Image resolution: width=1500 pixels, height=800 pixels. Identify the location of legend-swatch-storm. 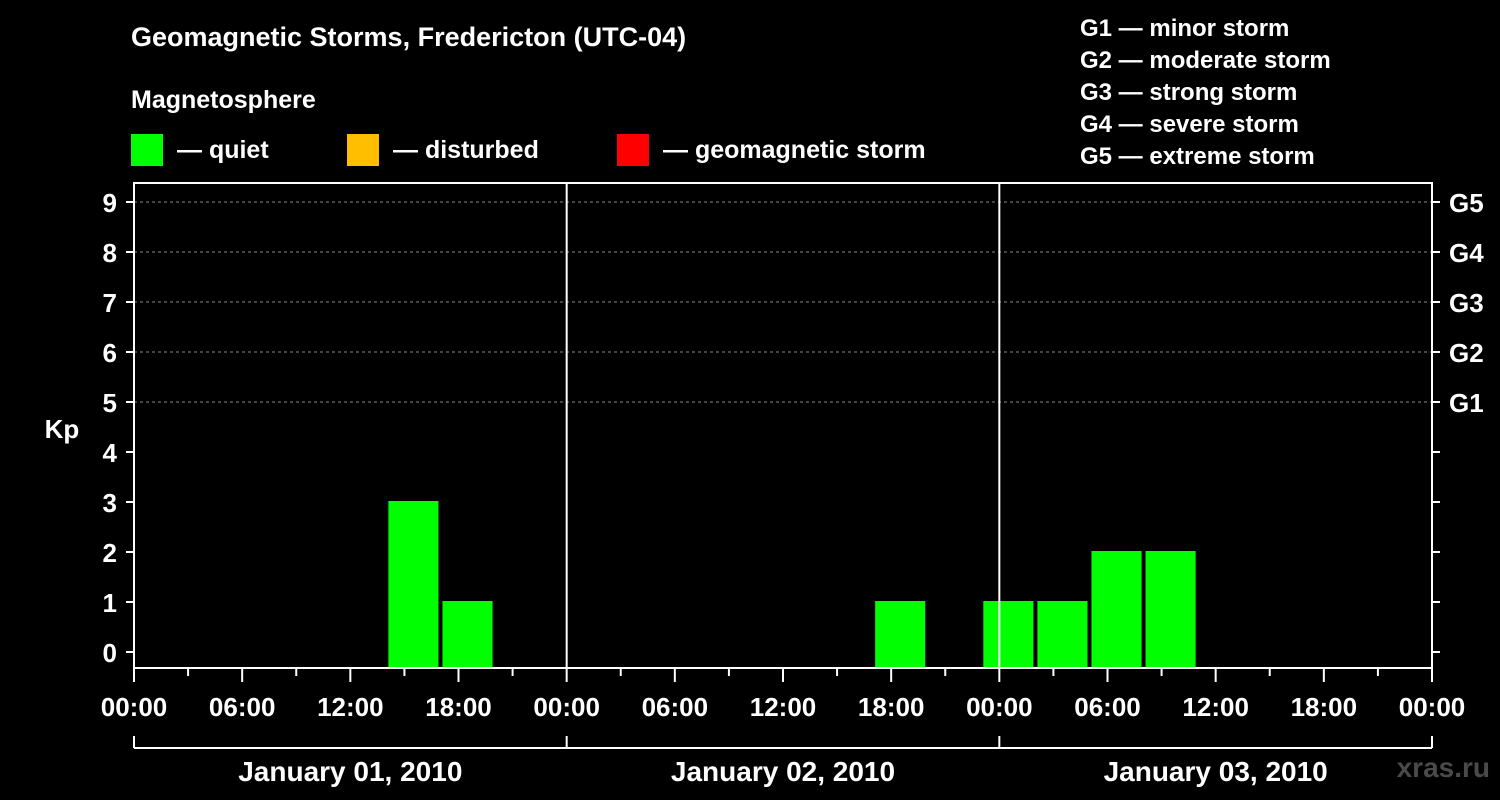
(633, 150).